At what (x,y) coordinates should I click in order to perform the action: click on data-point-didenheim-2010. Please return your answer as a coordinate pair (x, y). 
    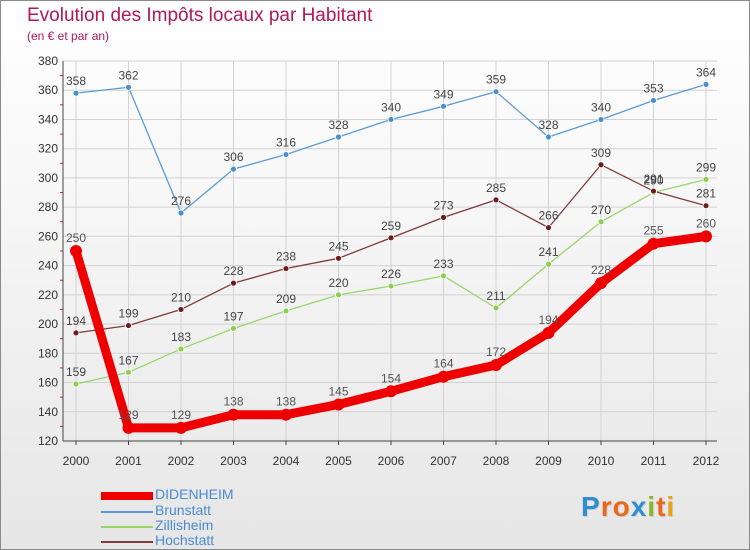
    Looking at the image, I should click on (601, 283).